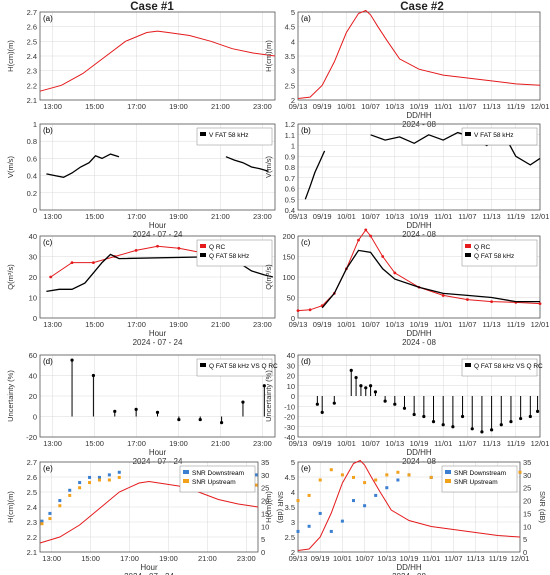 The image size is (550, 575). Describe the element at coordinates (290, 189) in the screenshot. I see `y-tick-label: 0.6` at that location.